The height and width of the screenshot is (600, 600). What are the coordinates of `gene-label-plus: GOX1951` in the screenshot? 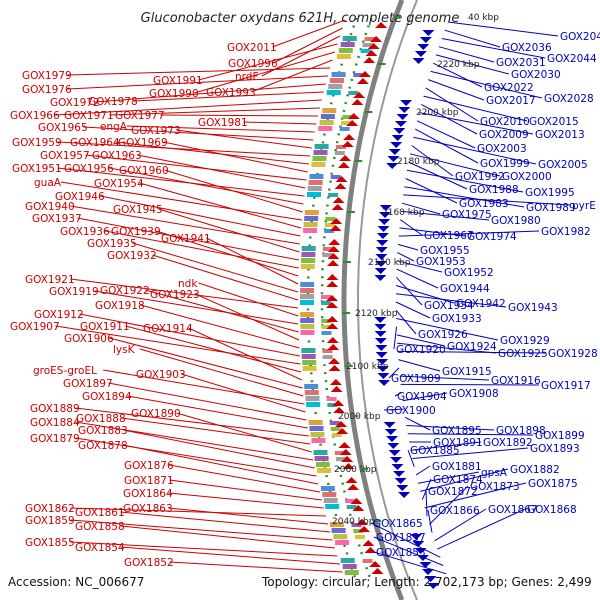 It's located at (37, 169).